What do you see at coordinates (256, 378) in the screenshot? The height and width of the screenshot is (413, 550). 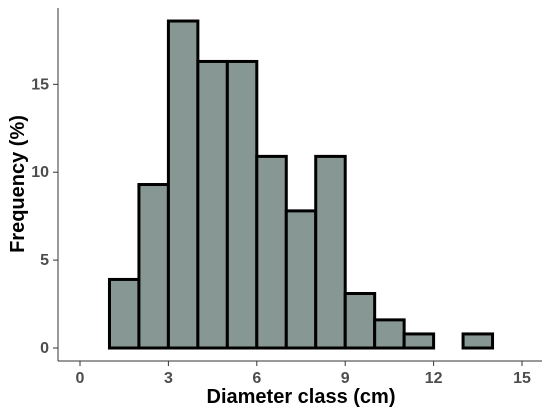 I see `x-tick-label: 6` at bounding box center [256, 378].